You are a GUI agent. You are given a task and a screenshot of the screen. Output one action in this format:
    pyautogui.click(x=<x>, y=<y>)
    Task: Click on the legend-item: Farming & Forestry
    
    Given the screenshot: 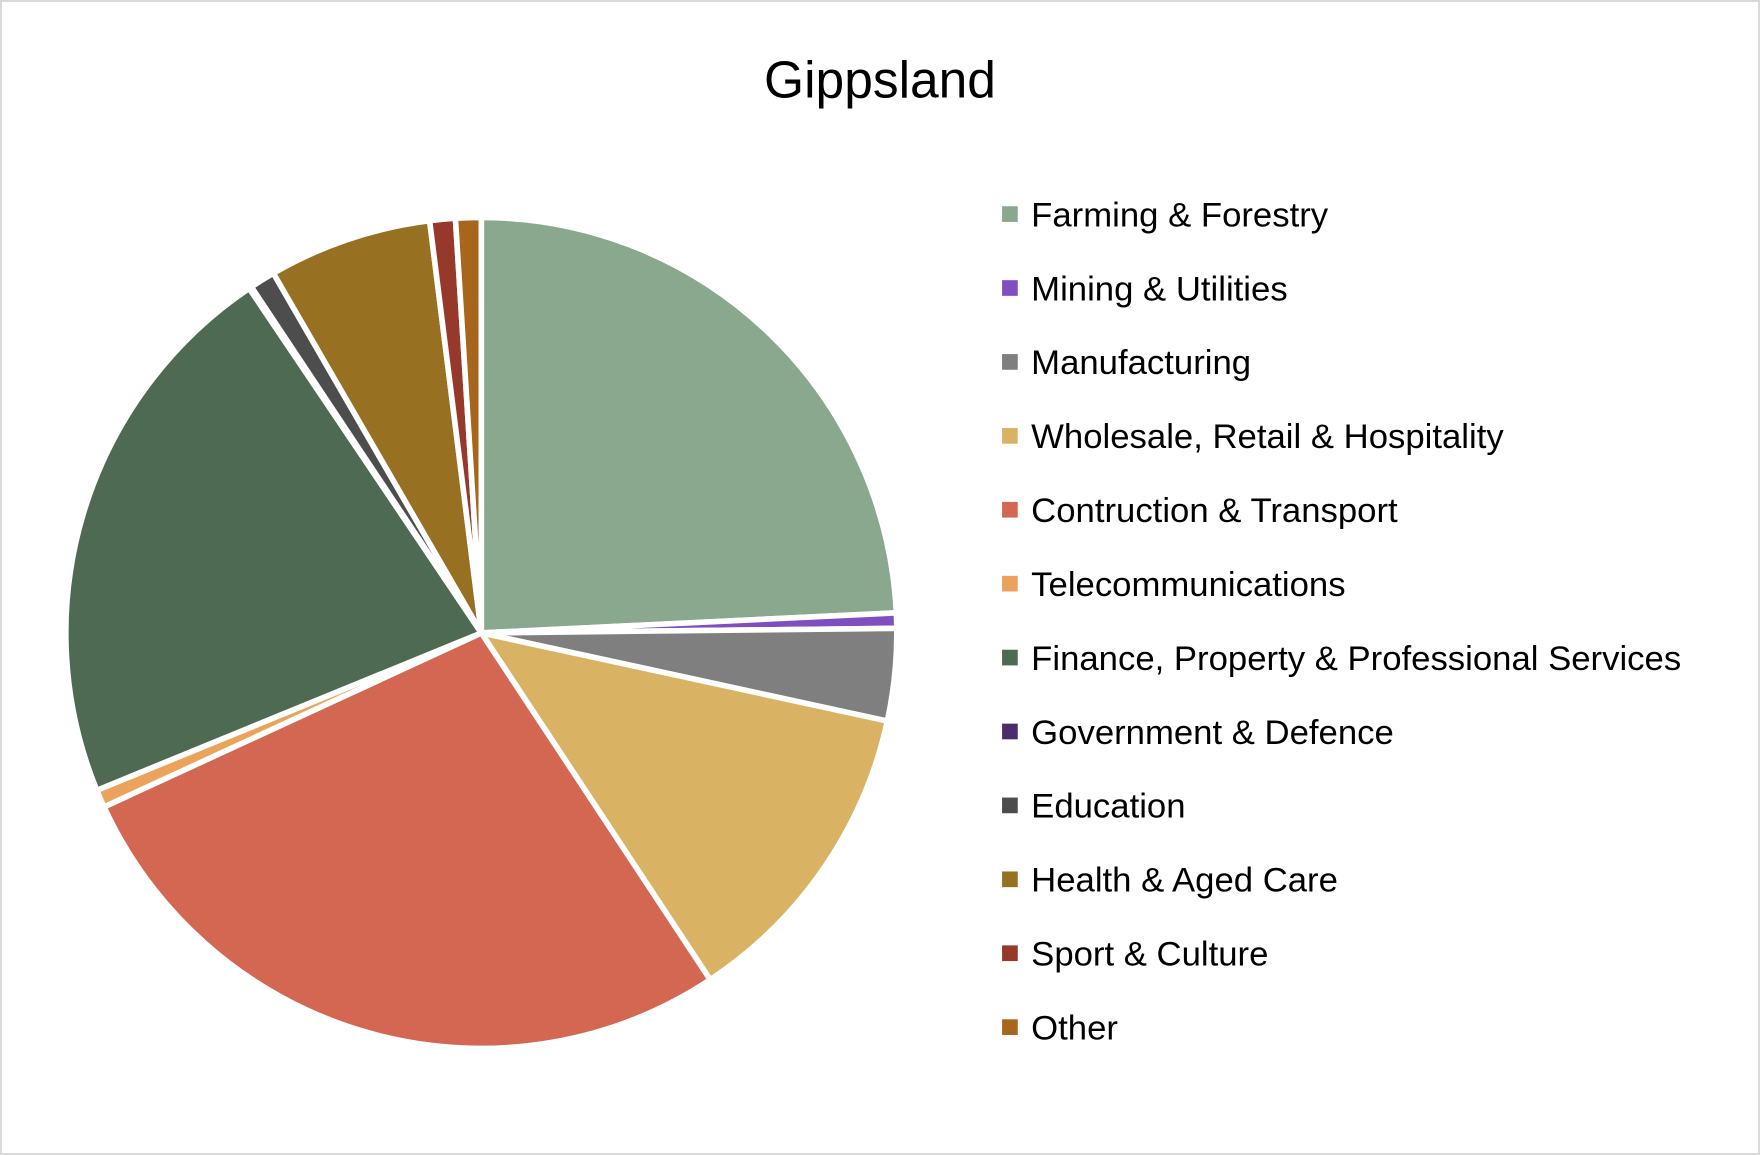 What is the action you would take?
    pyautogui.click(x=1165, y=215)
    